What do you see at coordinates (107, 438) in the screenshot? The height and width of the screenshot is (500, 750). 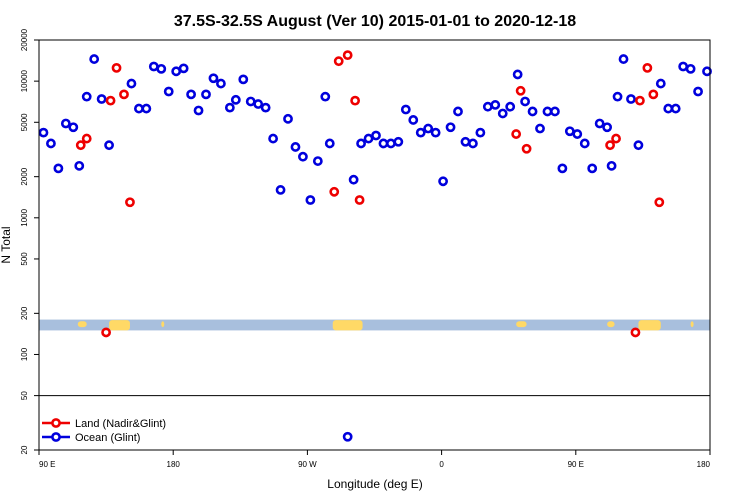 I see `legend-label: Ocean (Glint)` at bounding box center [107, 438].